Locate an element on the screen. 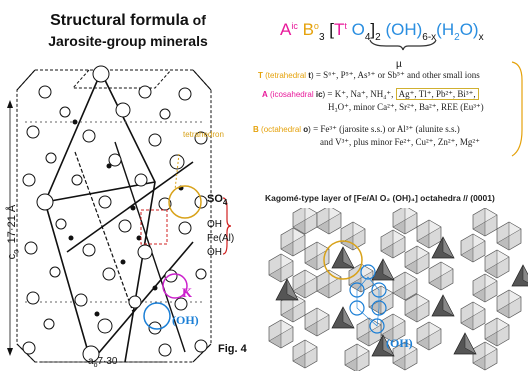  site-a-name: icosahedral is located at coordinates (293, 94).